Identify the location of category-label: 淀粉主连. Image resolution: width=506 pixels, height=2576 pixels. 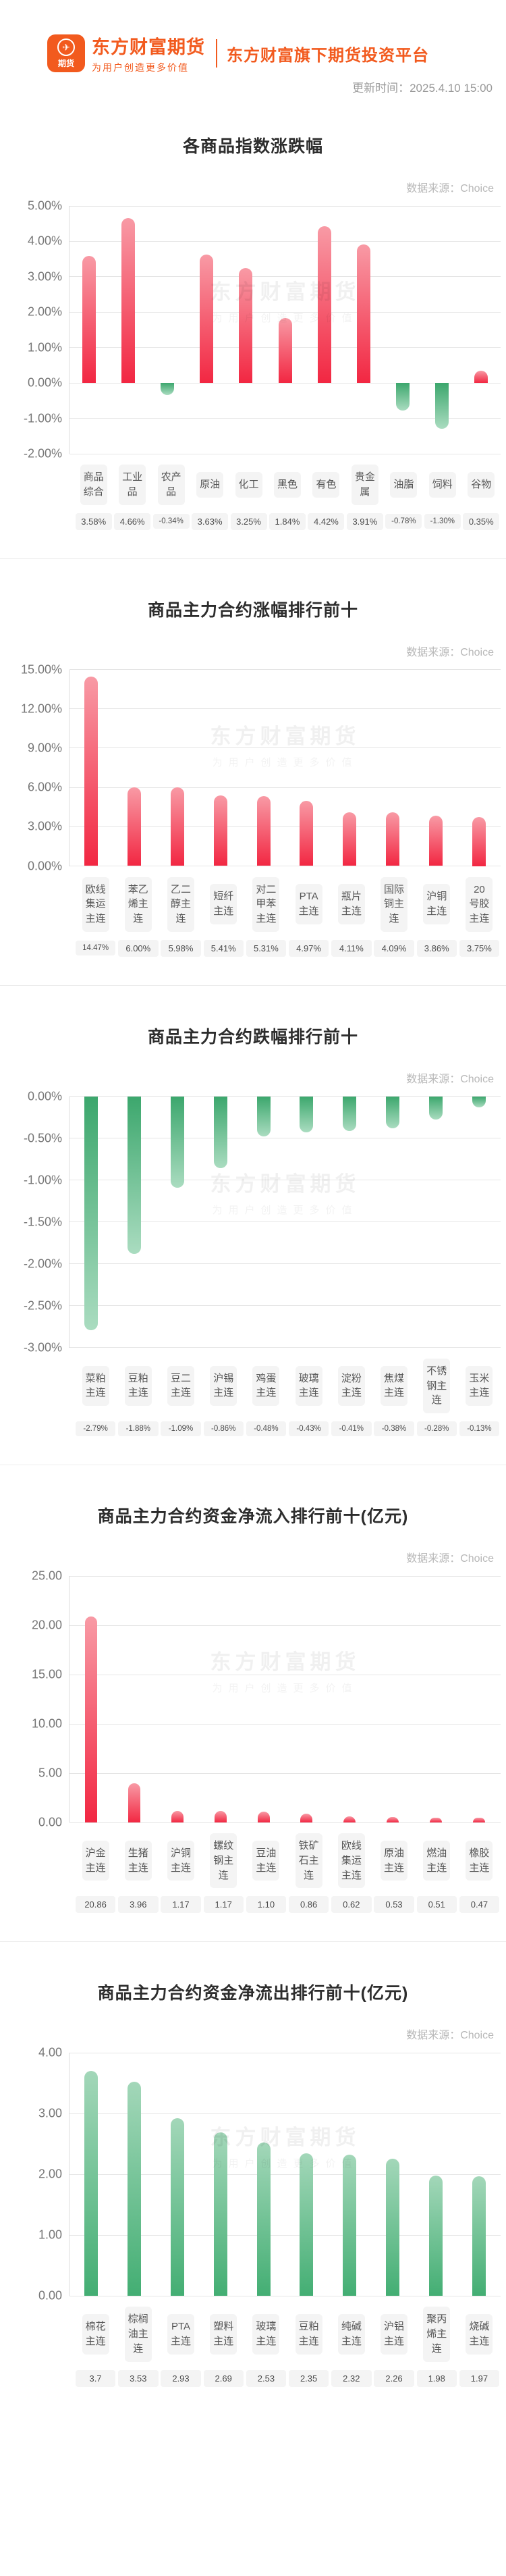
(351, 1386).